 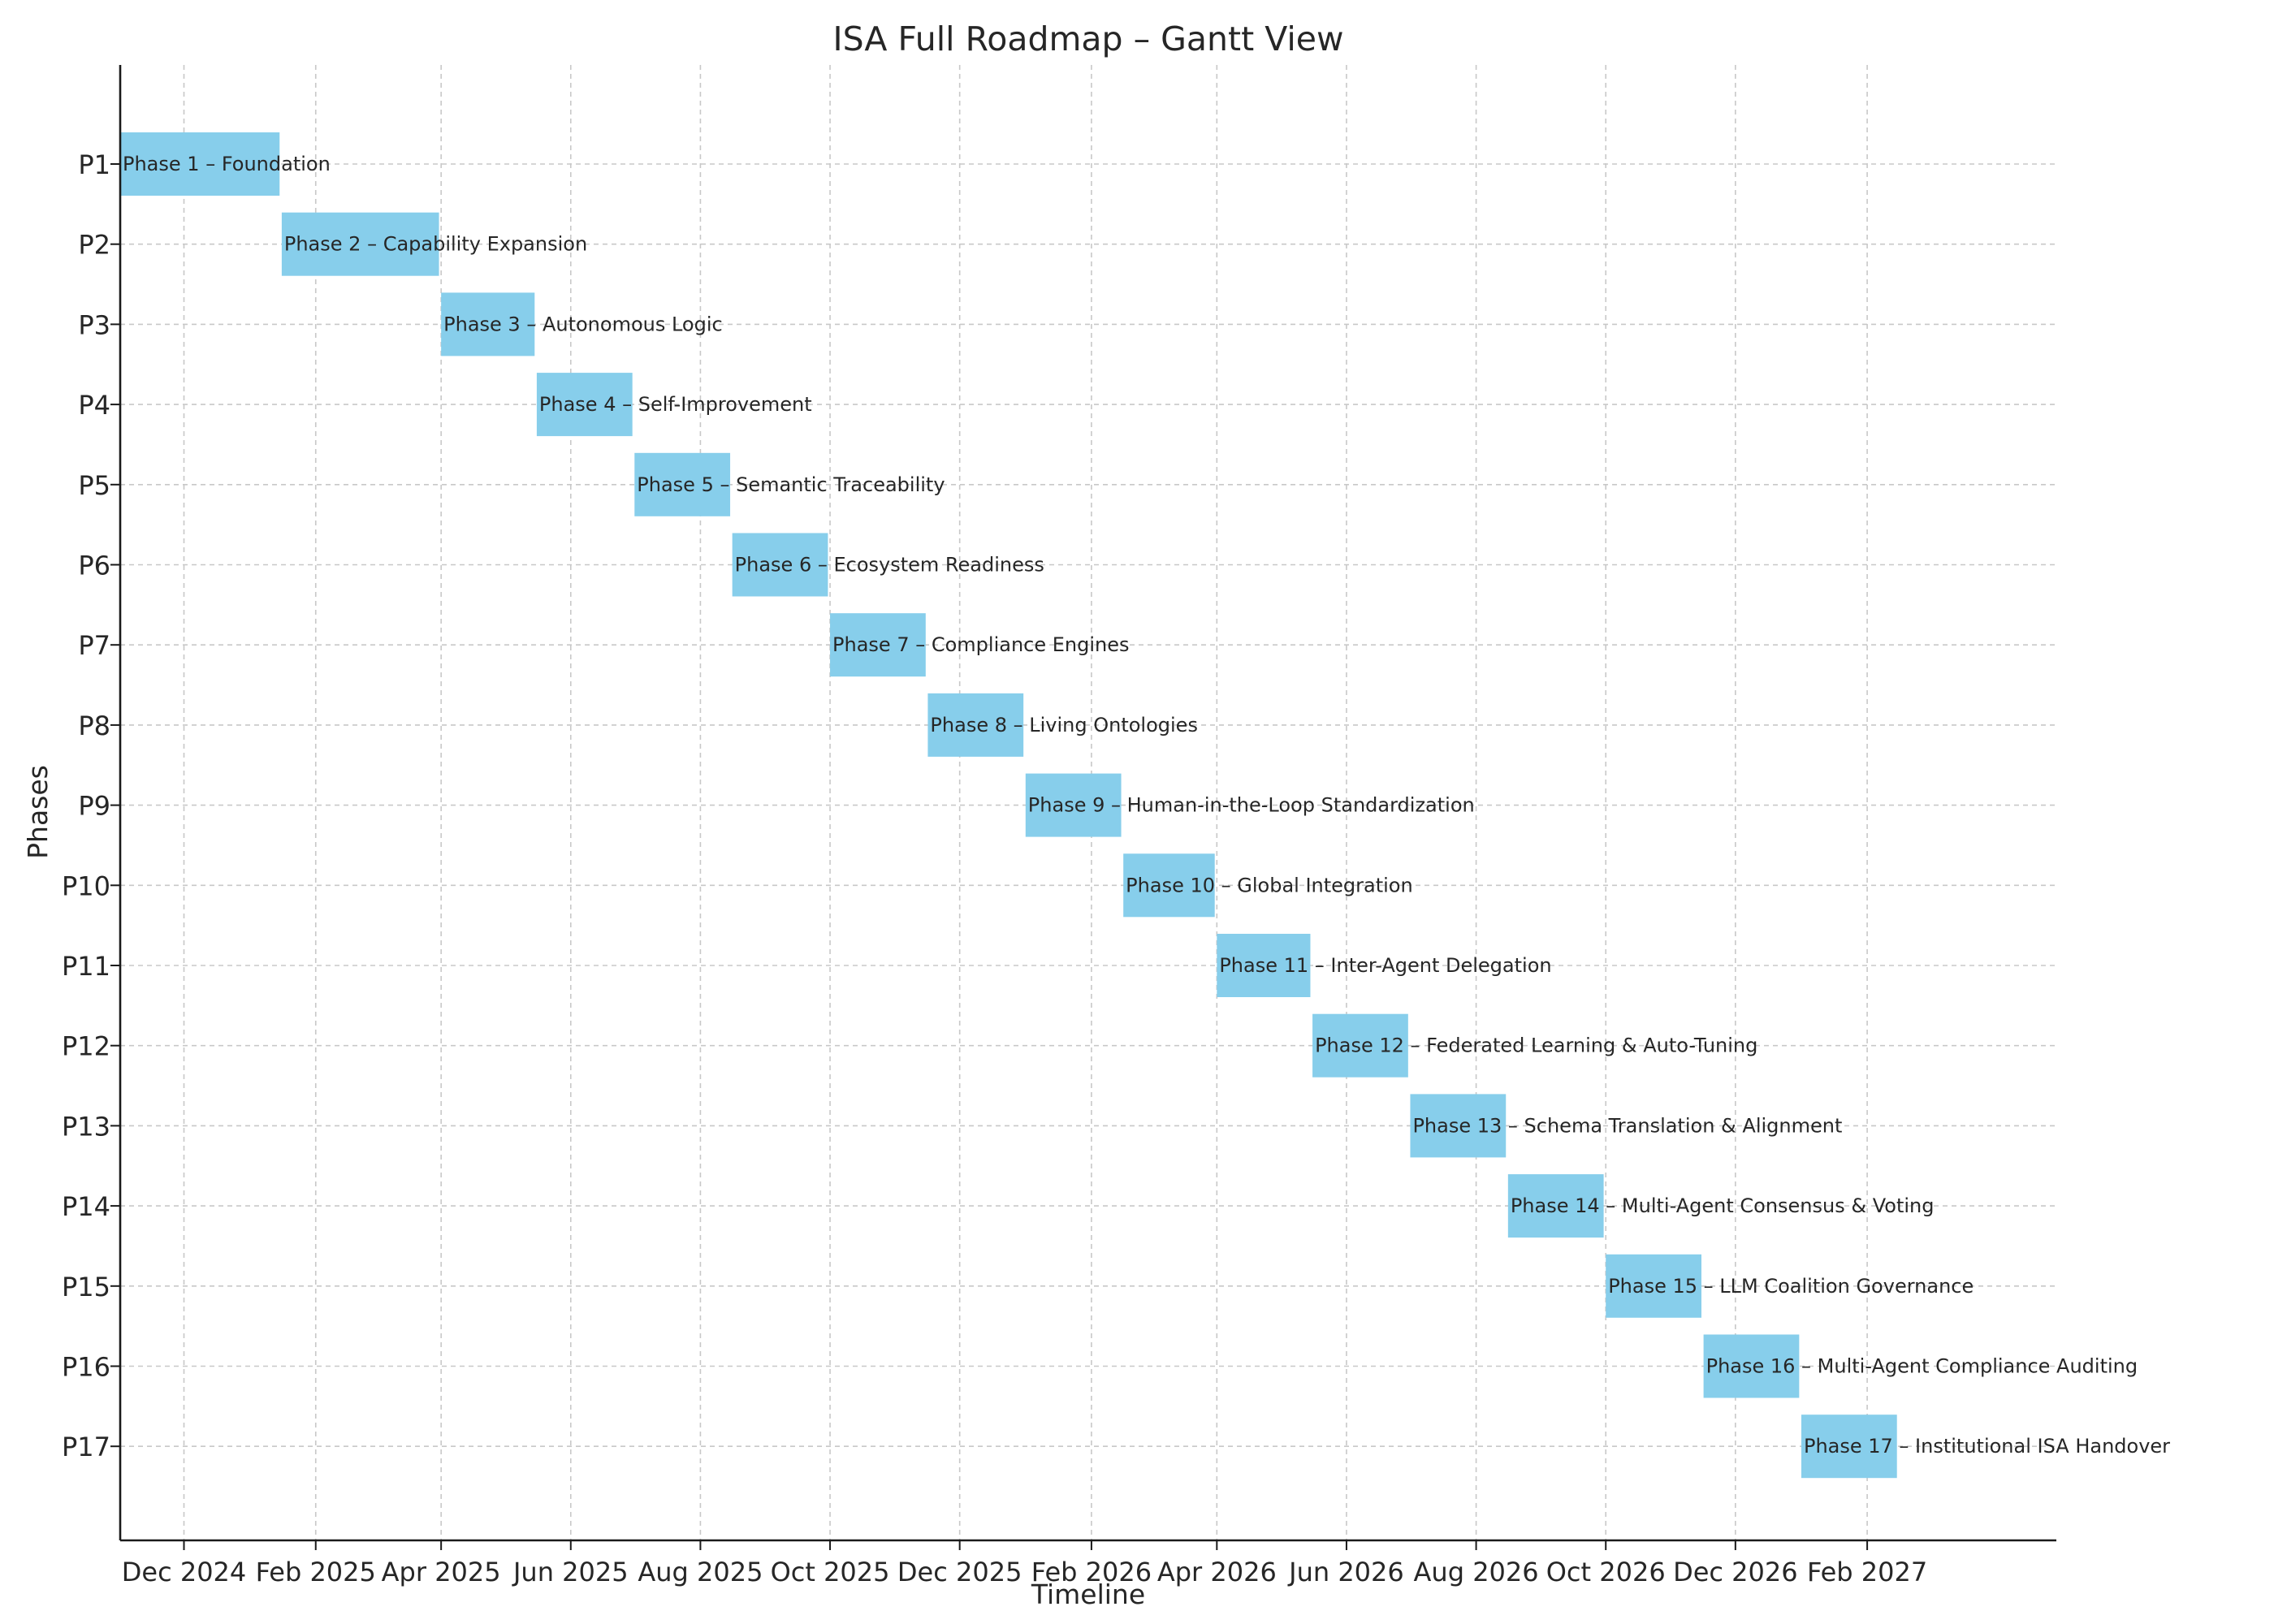 I want to click on y-tick-label: P9, so click(x=94, y=807).